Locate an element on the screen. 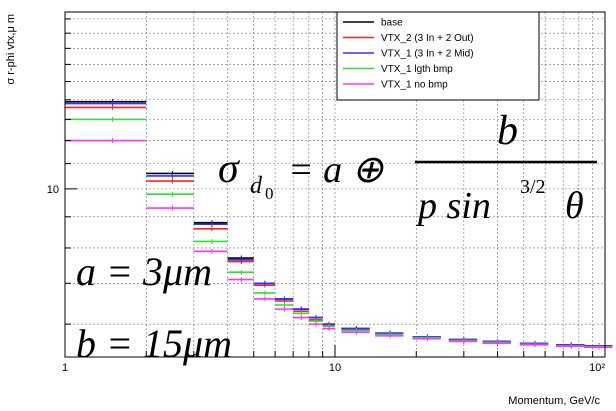 This screenshot has width=616, height=411. x-tick-label: 10 is located at coordinates (335, 368).